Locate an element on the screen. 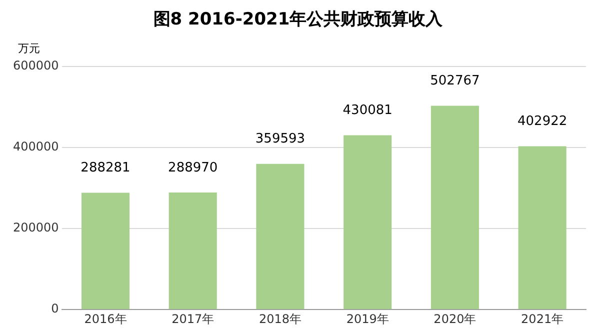 Image resolution: width=600 pixels, height=336 pixels. data-label: 288970 is located at coordinates (193, 168).